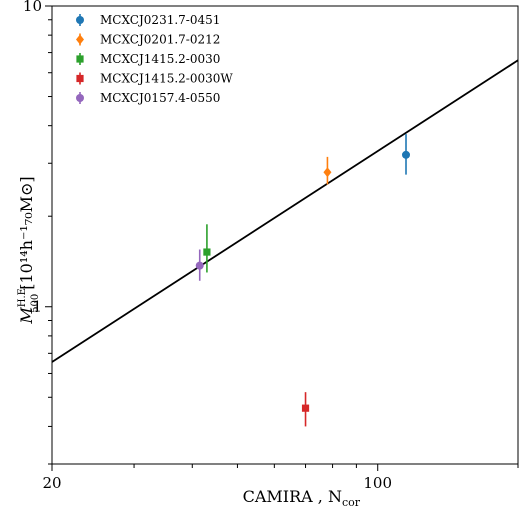  Describe the element at coordinates (160, 20) in the screenshot. I see `legend-label: MCXCJ0231.7-0451` at that location.